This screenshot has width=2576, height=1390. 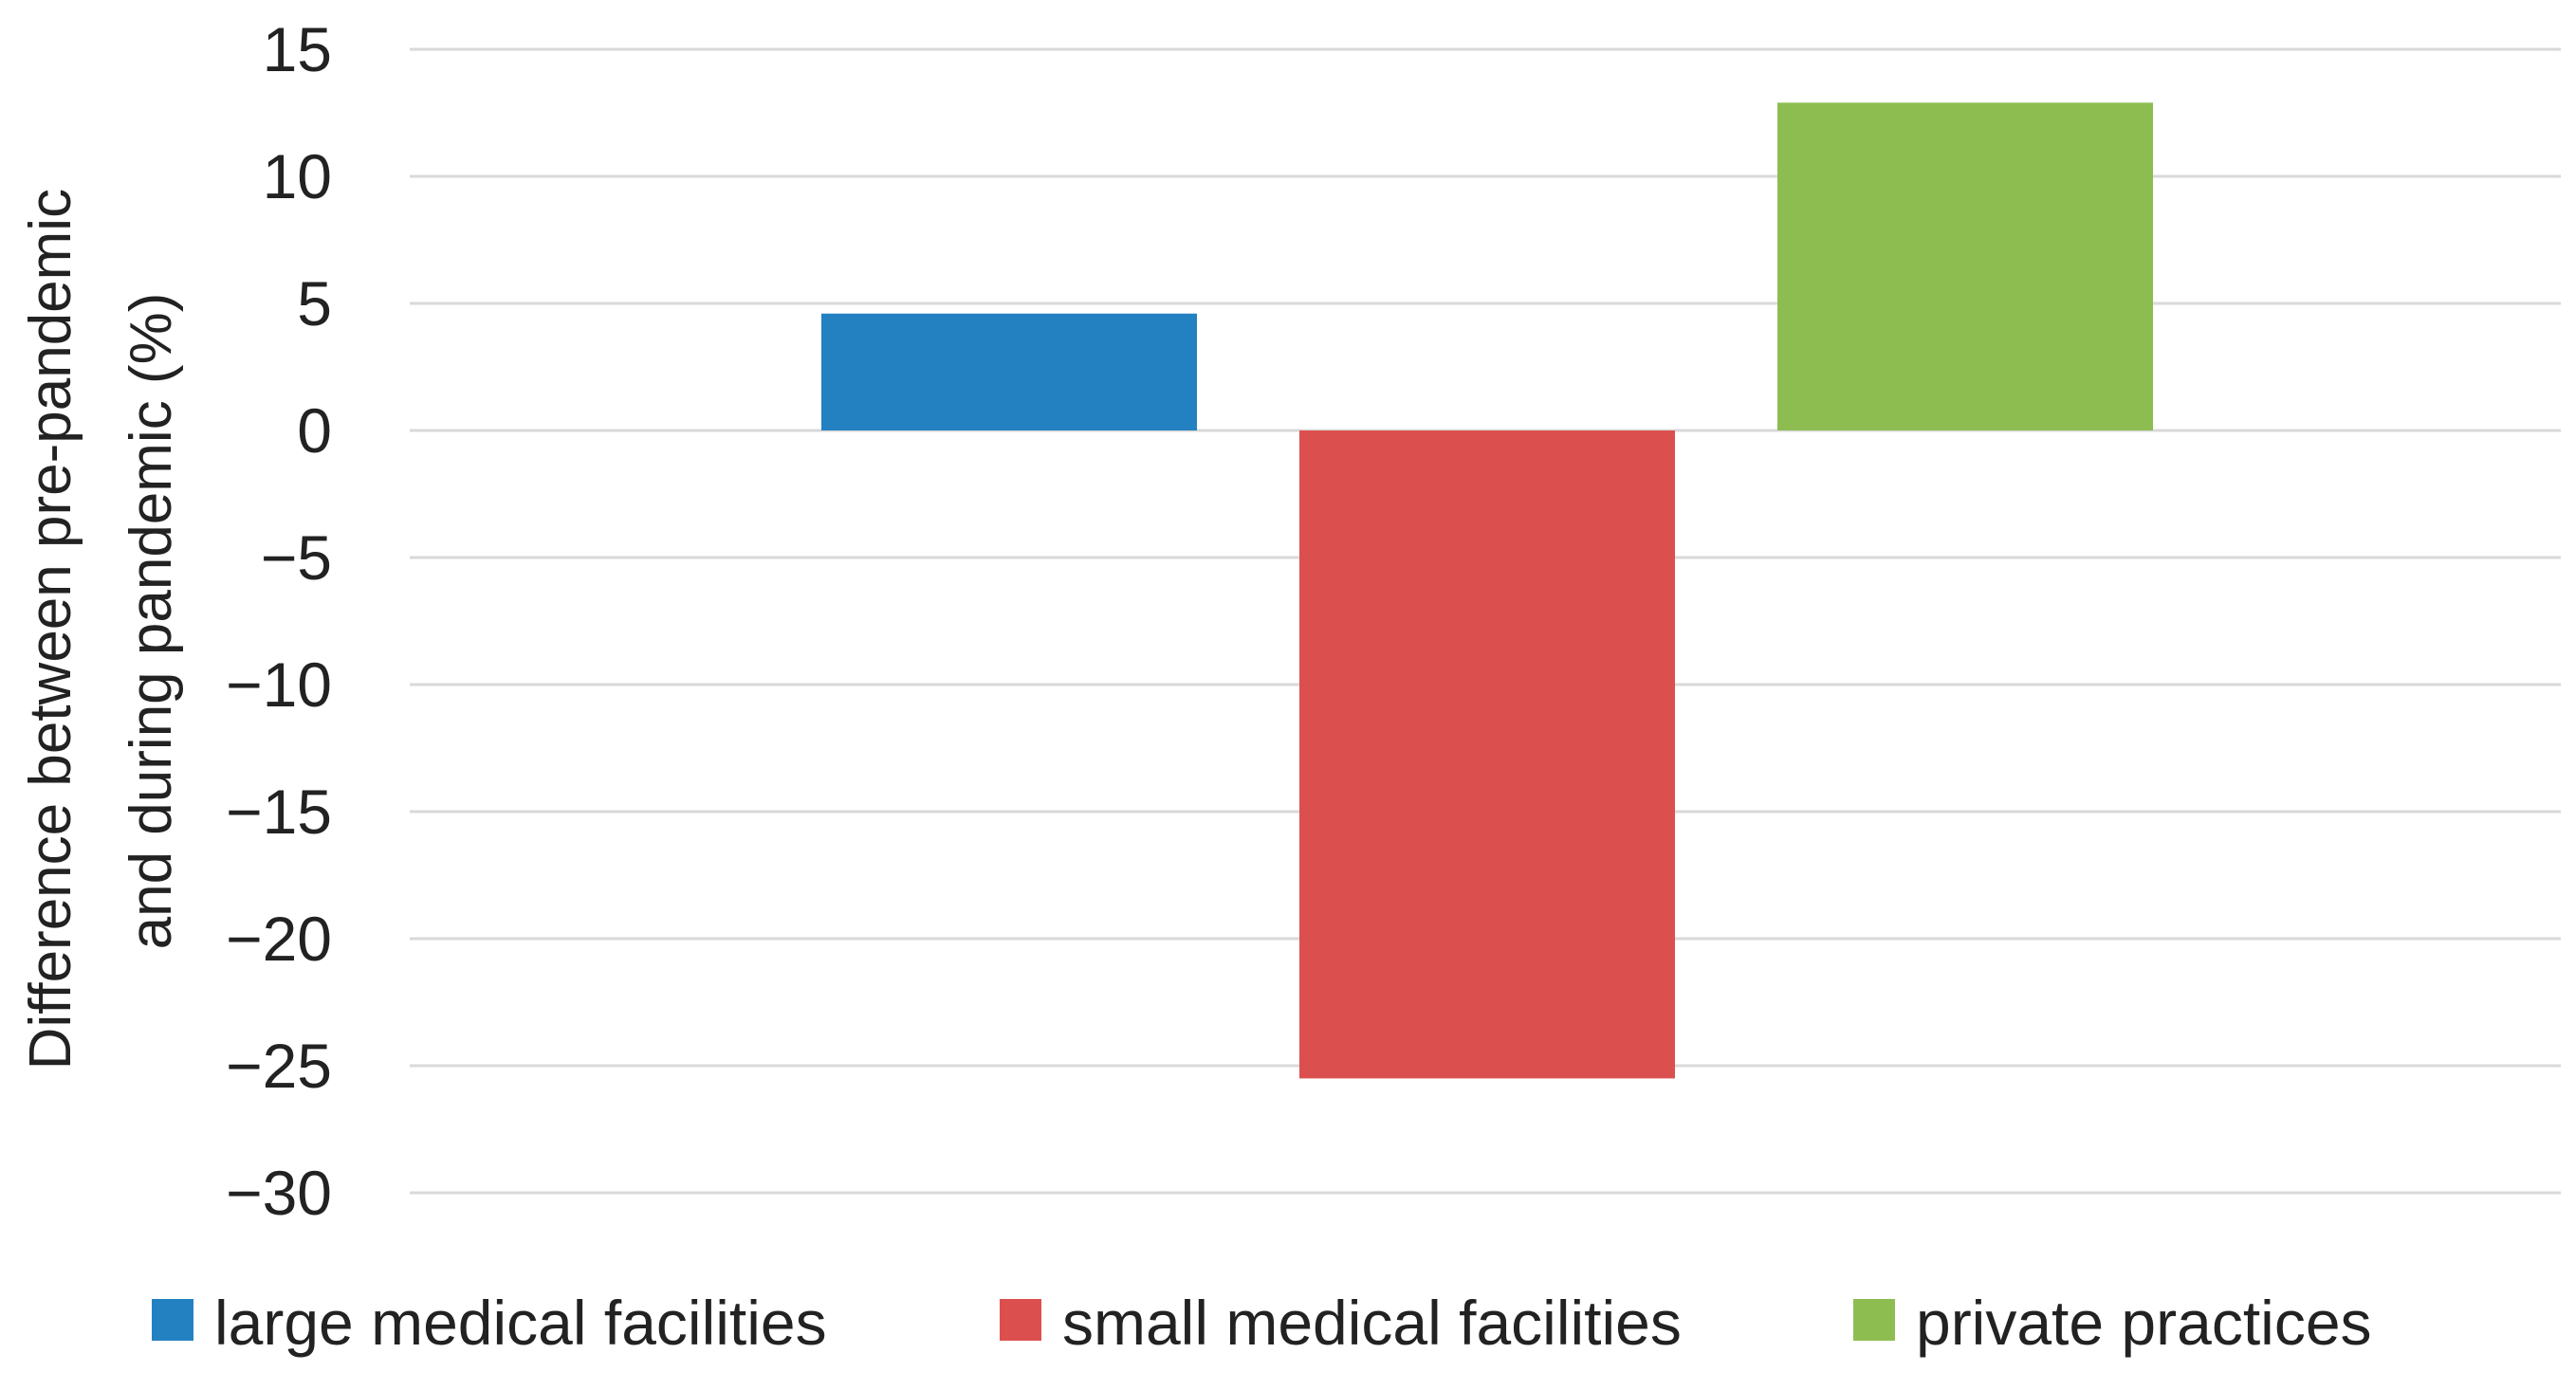 What do you see at coordinates (279, 812) in the screenshot?
I see `y-tick-label: −15` at bounding box center [279, 812].